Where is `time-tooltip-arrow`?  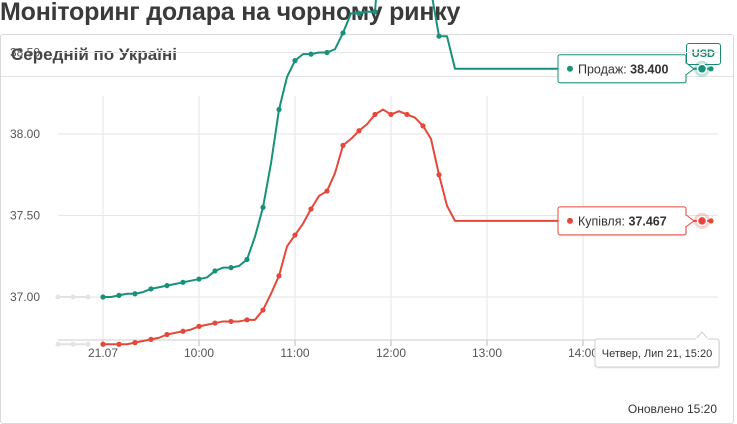
time-tooltip-arrow is located at coordinates (702, 335).